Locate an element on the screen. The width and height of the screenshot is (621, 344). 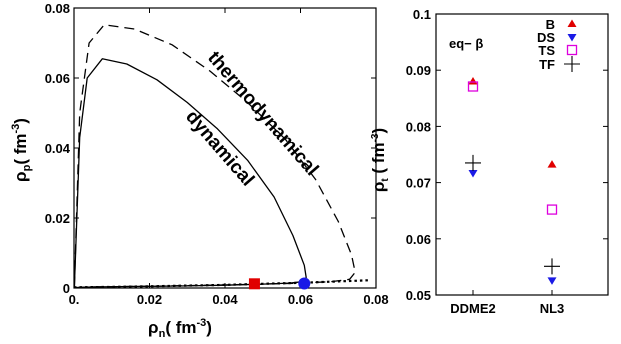
left-x-axis-label: ρn( fm-3) is located at coordinates (180, 328).